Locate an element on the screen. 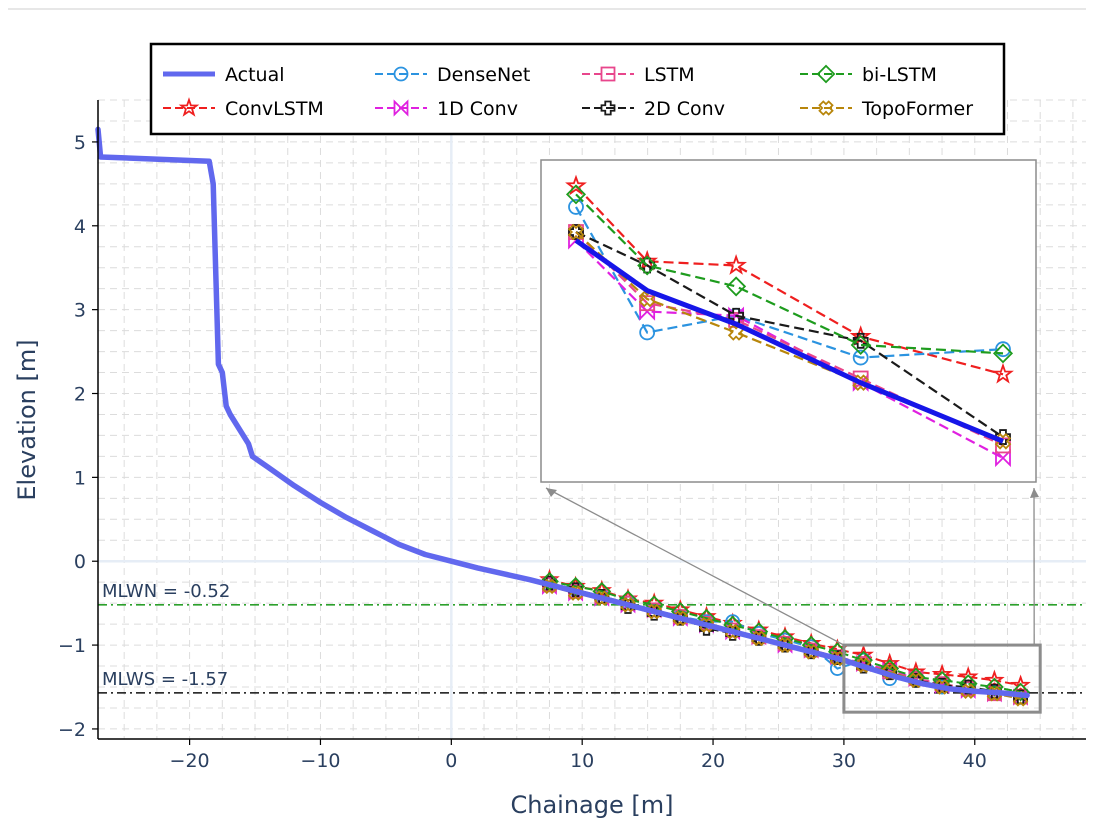 Image resolution: width=1094 pixels, height=827 pixels. legend-item-bi-lstm: bi-LSTM is located at coordinates (868, 75).